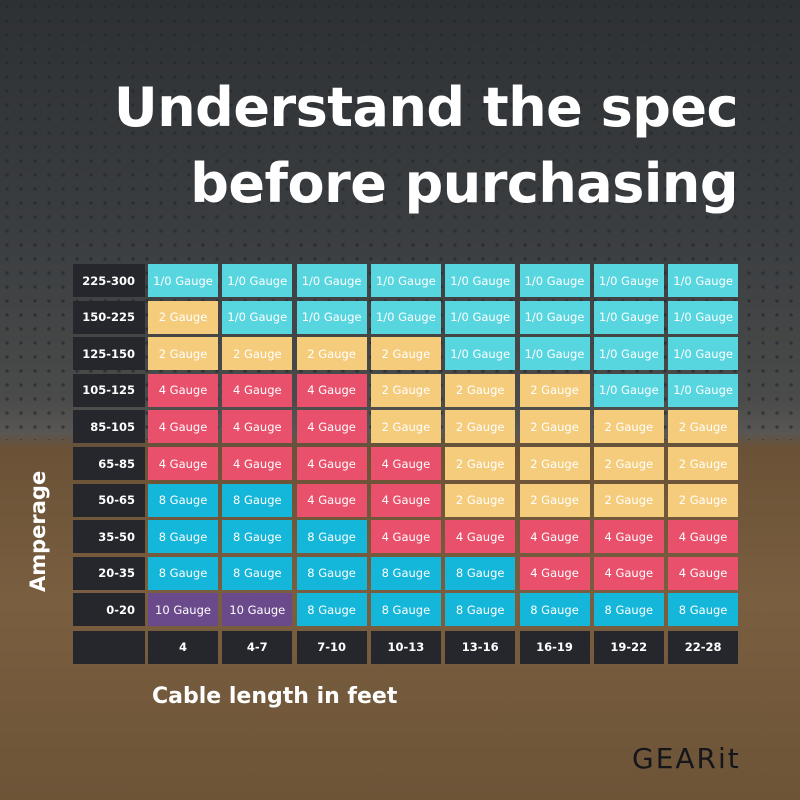 The width and height of the screenshot is (800, 800). What do you see at coordinates (183, 647) in the screenshot?
I see `column-label: 4` at bounding box center [183, 647].